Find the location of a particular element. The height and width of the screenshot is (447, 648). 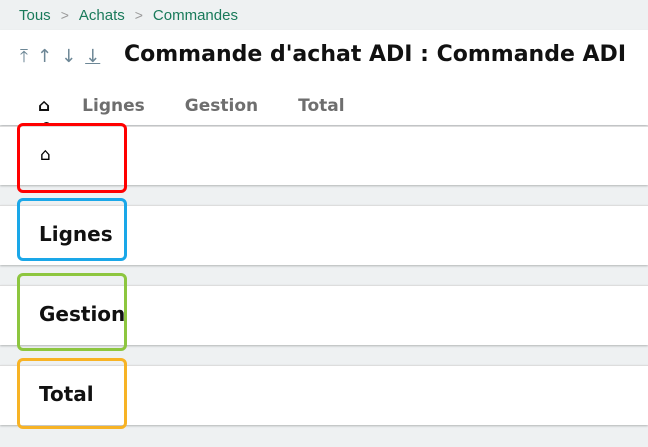

tab-total: Total is located at coordinates (321, 106).